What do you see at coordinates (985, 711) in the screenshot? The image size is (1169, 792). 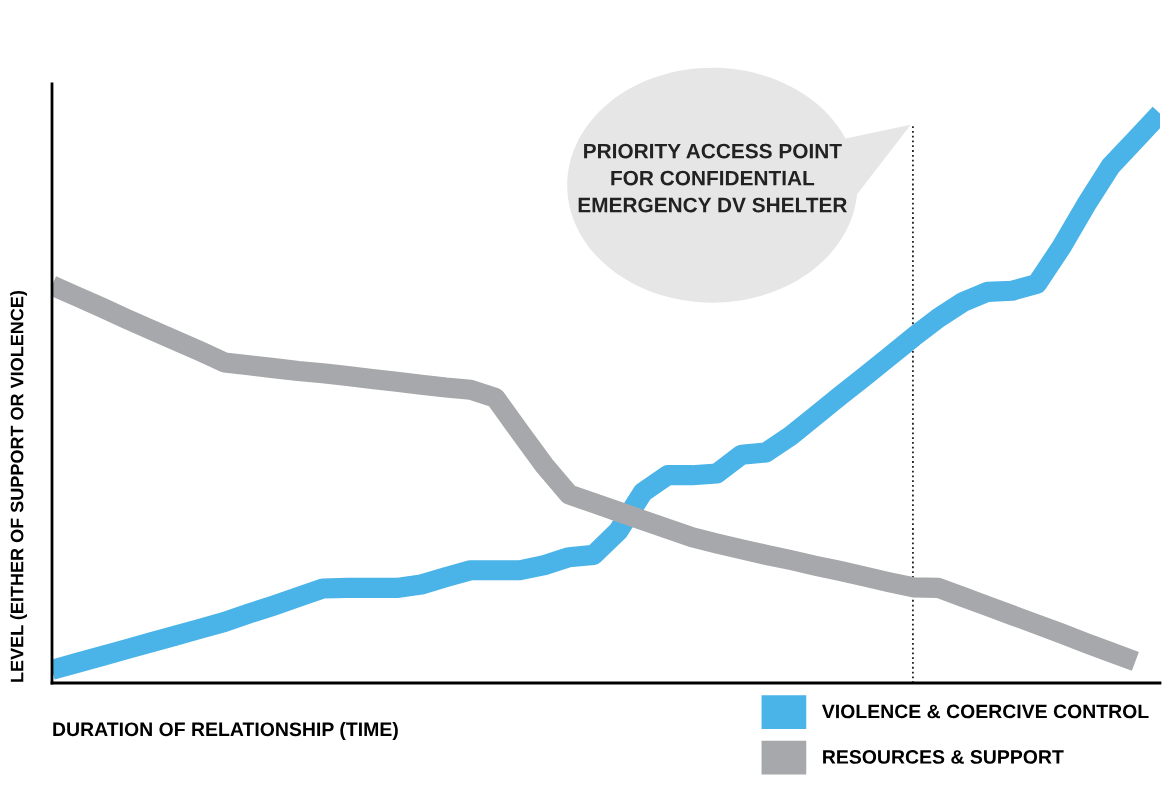 I see `legend-label: VIOLENCE & COERCIVE CONTROL` at bounding box center [985, 711].